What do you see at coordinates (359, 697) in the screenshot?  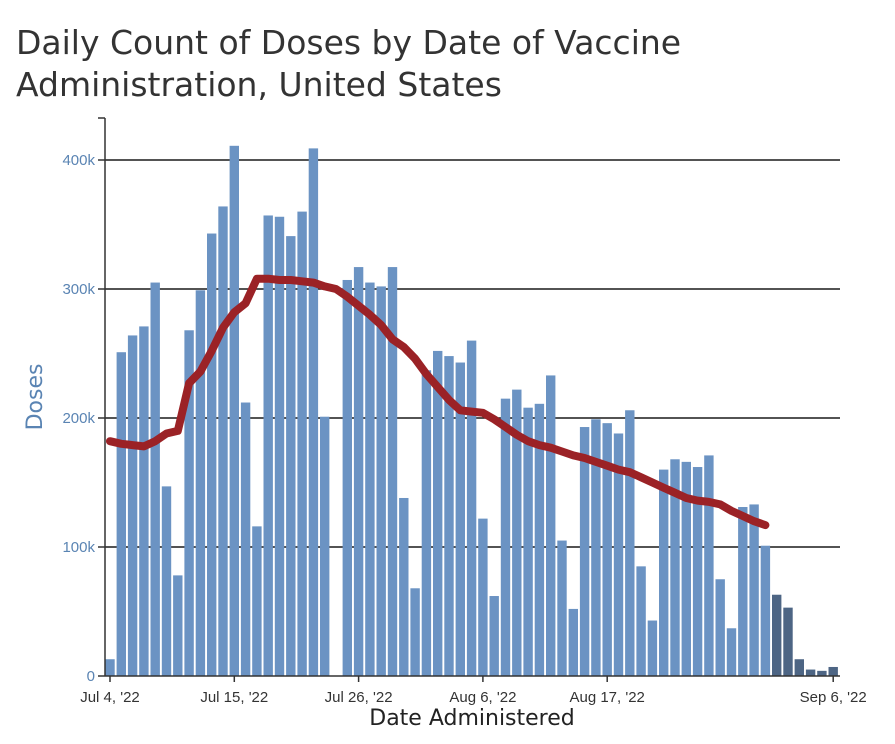 I see `x-tick-label: Jul 26, '22` at bounding box center [359, 697].